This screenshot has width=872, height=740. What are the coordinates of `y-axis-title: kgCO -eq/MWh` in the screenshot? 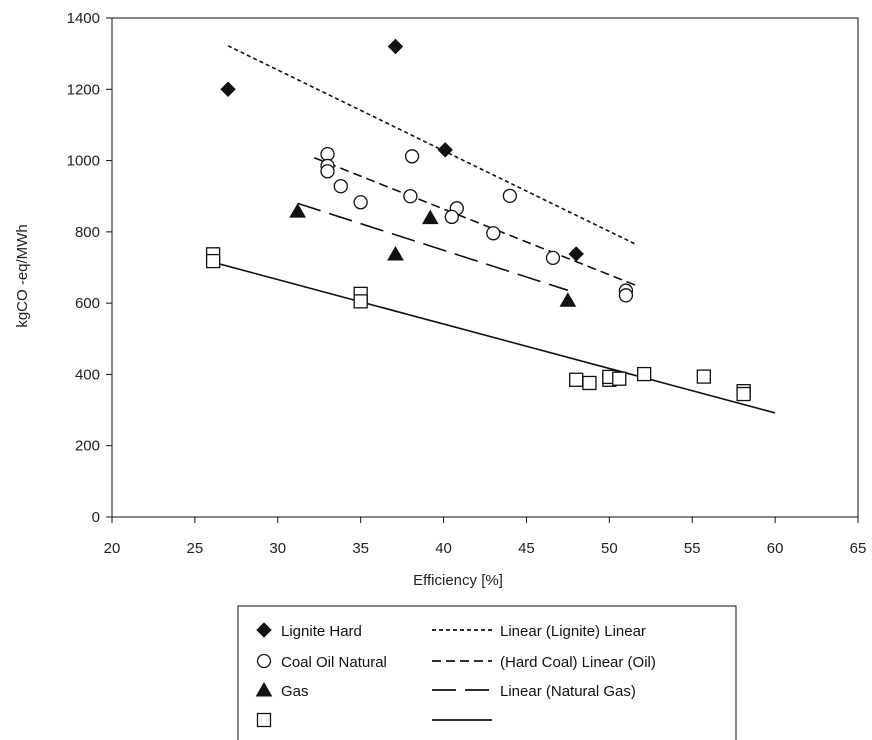 It's located at (22, 275).